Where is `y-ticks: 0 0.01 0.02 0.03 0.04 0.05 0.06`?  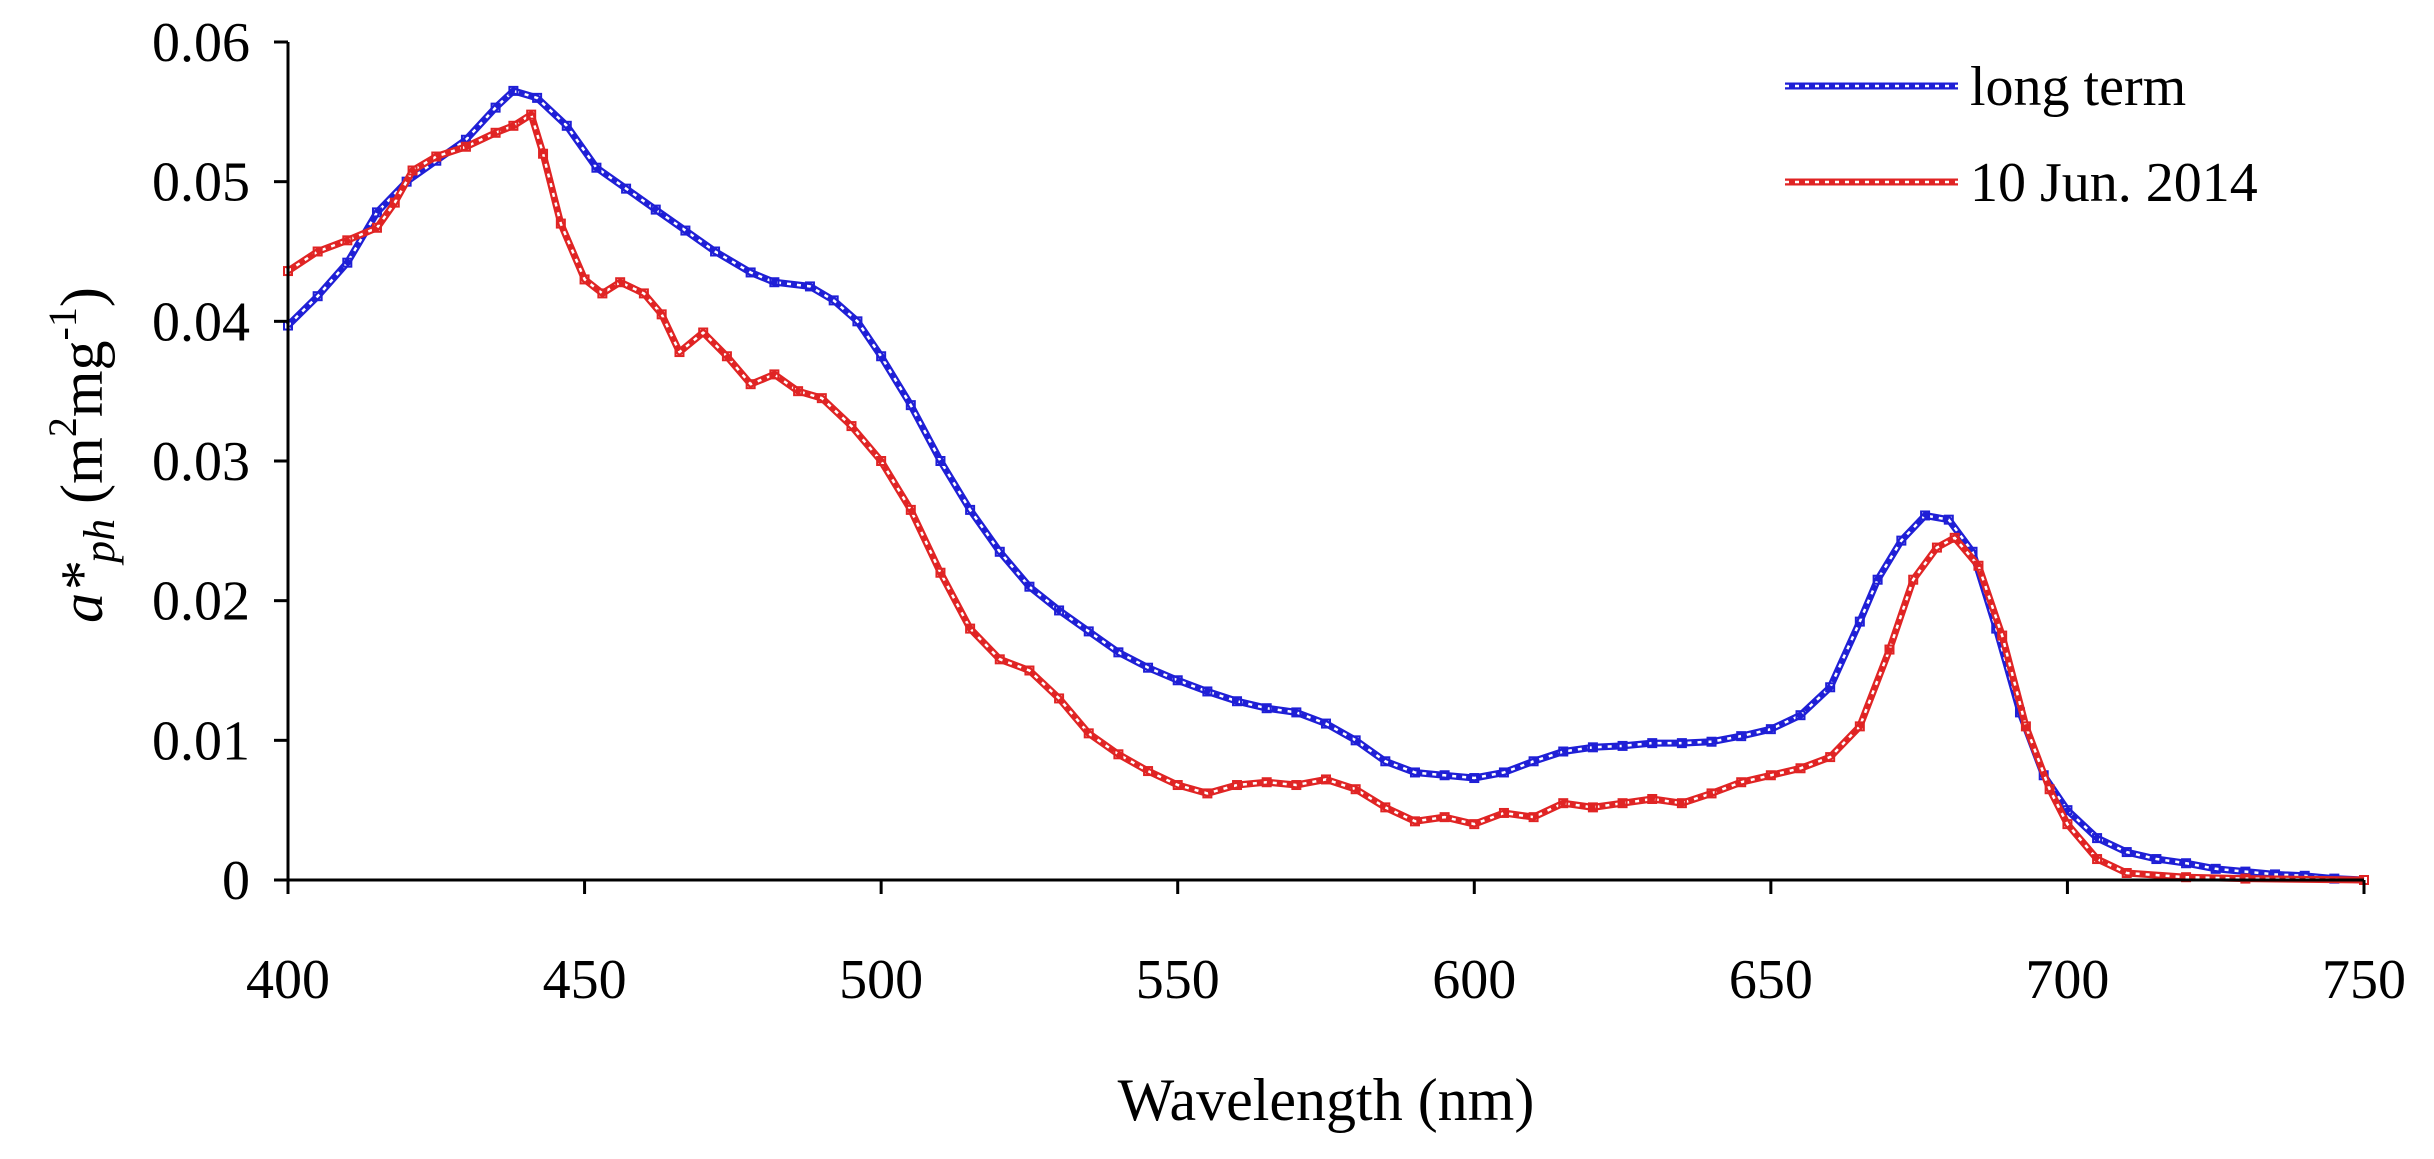
y-ticks: 0 0.01 0.02 0.03 0.04 0.05 0.06 is located at coordinates (220, 462).